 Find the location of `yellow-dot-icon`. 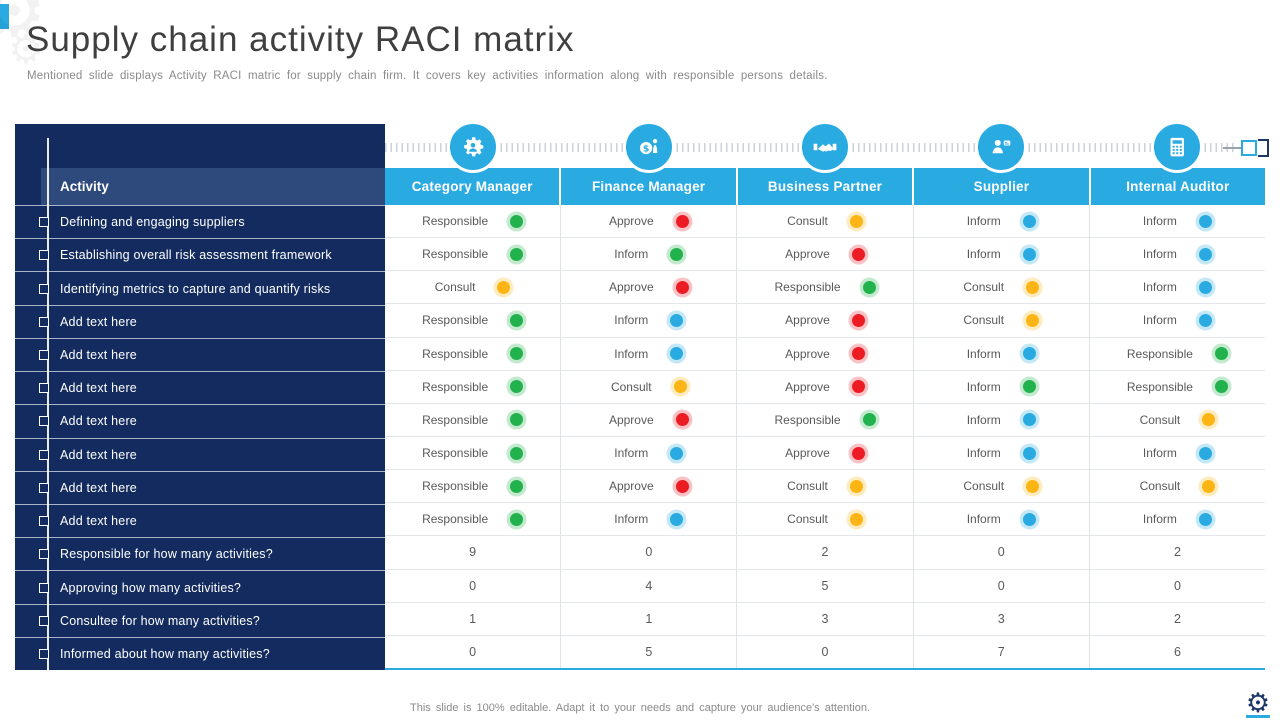

yellow-dot-icon is located at coordinates (1033, 320).